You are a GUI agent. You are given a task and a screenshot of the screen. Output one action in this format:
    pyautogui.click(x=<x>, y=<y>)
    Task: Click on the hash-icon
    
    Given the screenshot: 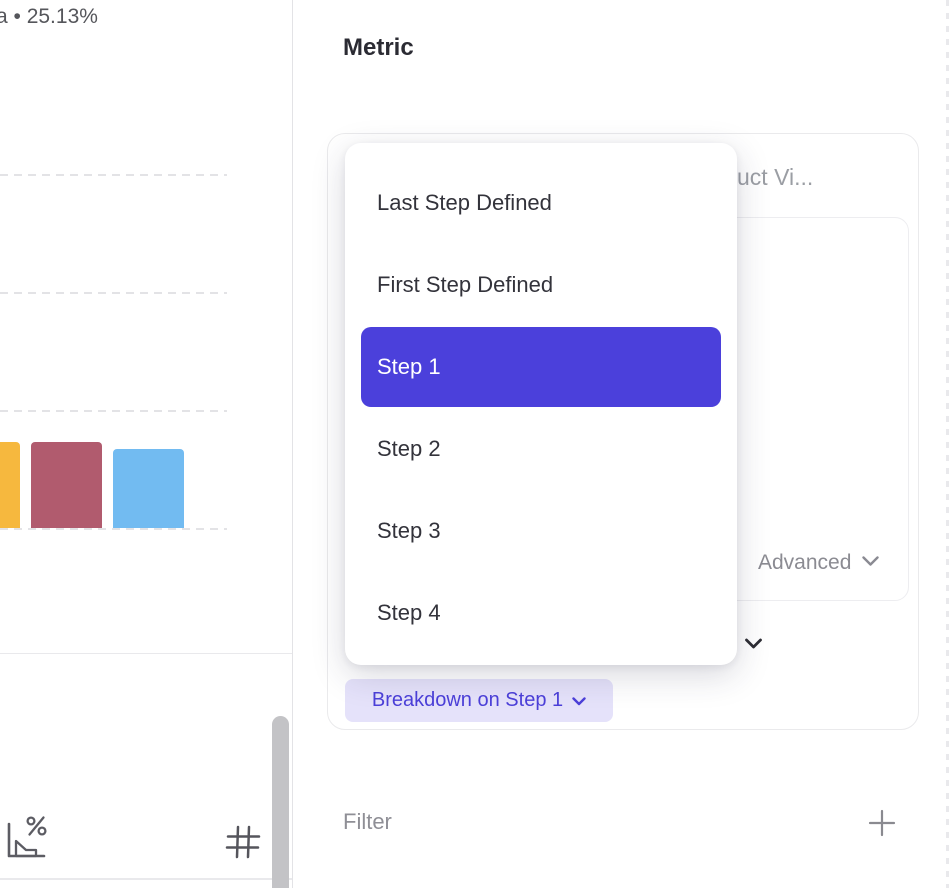 What is the action you would take?
    pyautogui.click(x=243, y=842)
    